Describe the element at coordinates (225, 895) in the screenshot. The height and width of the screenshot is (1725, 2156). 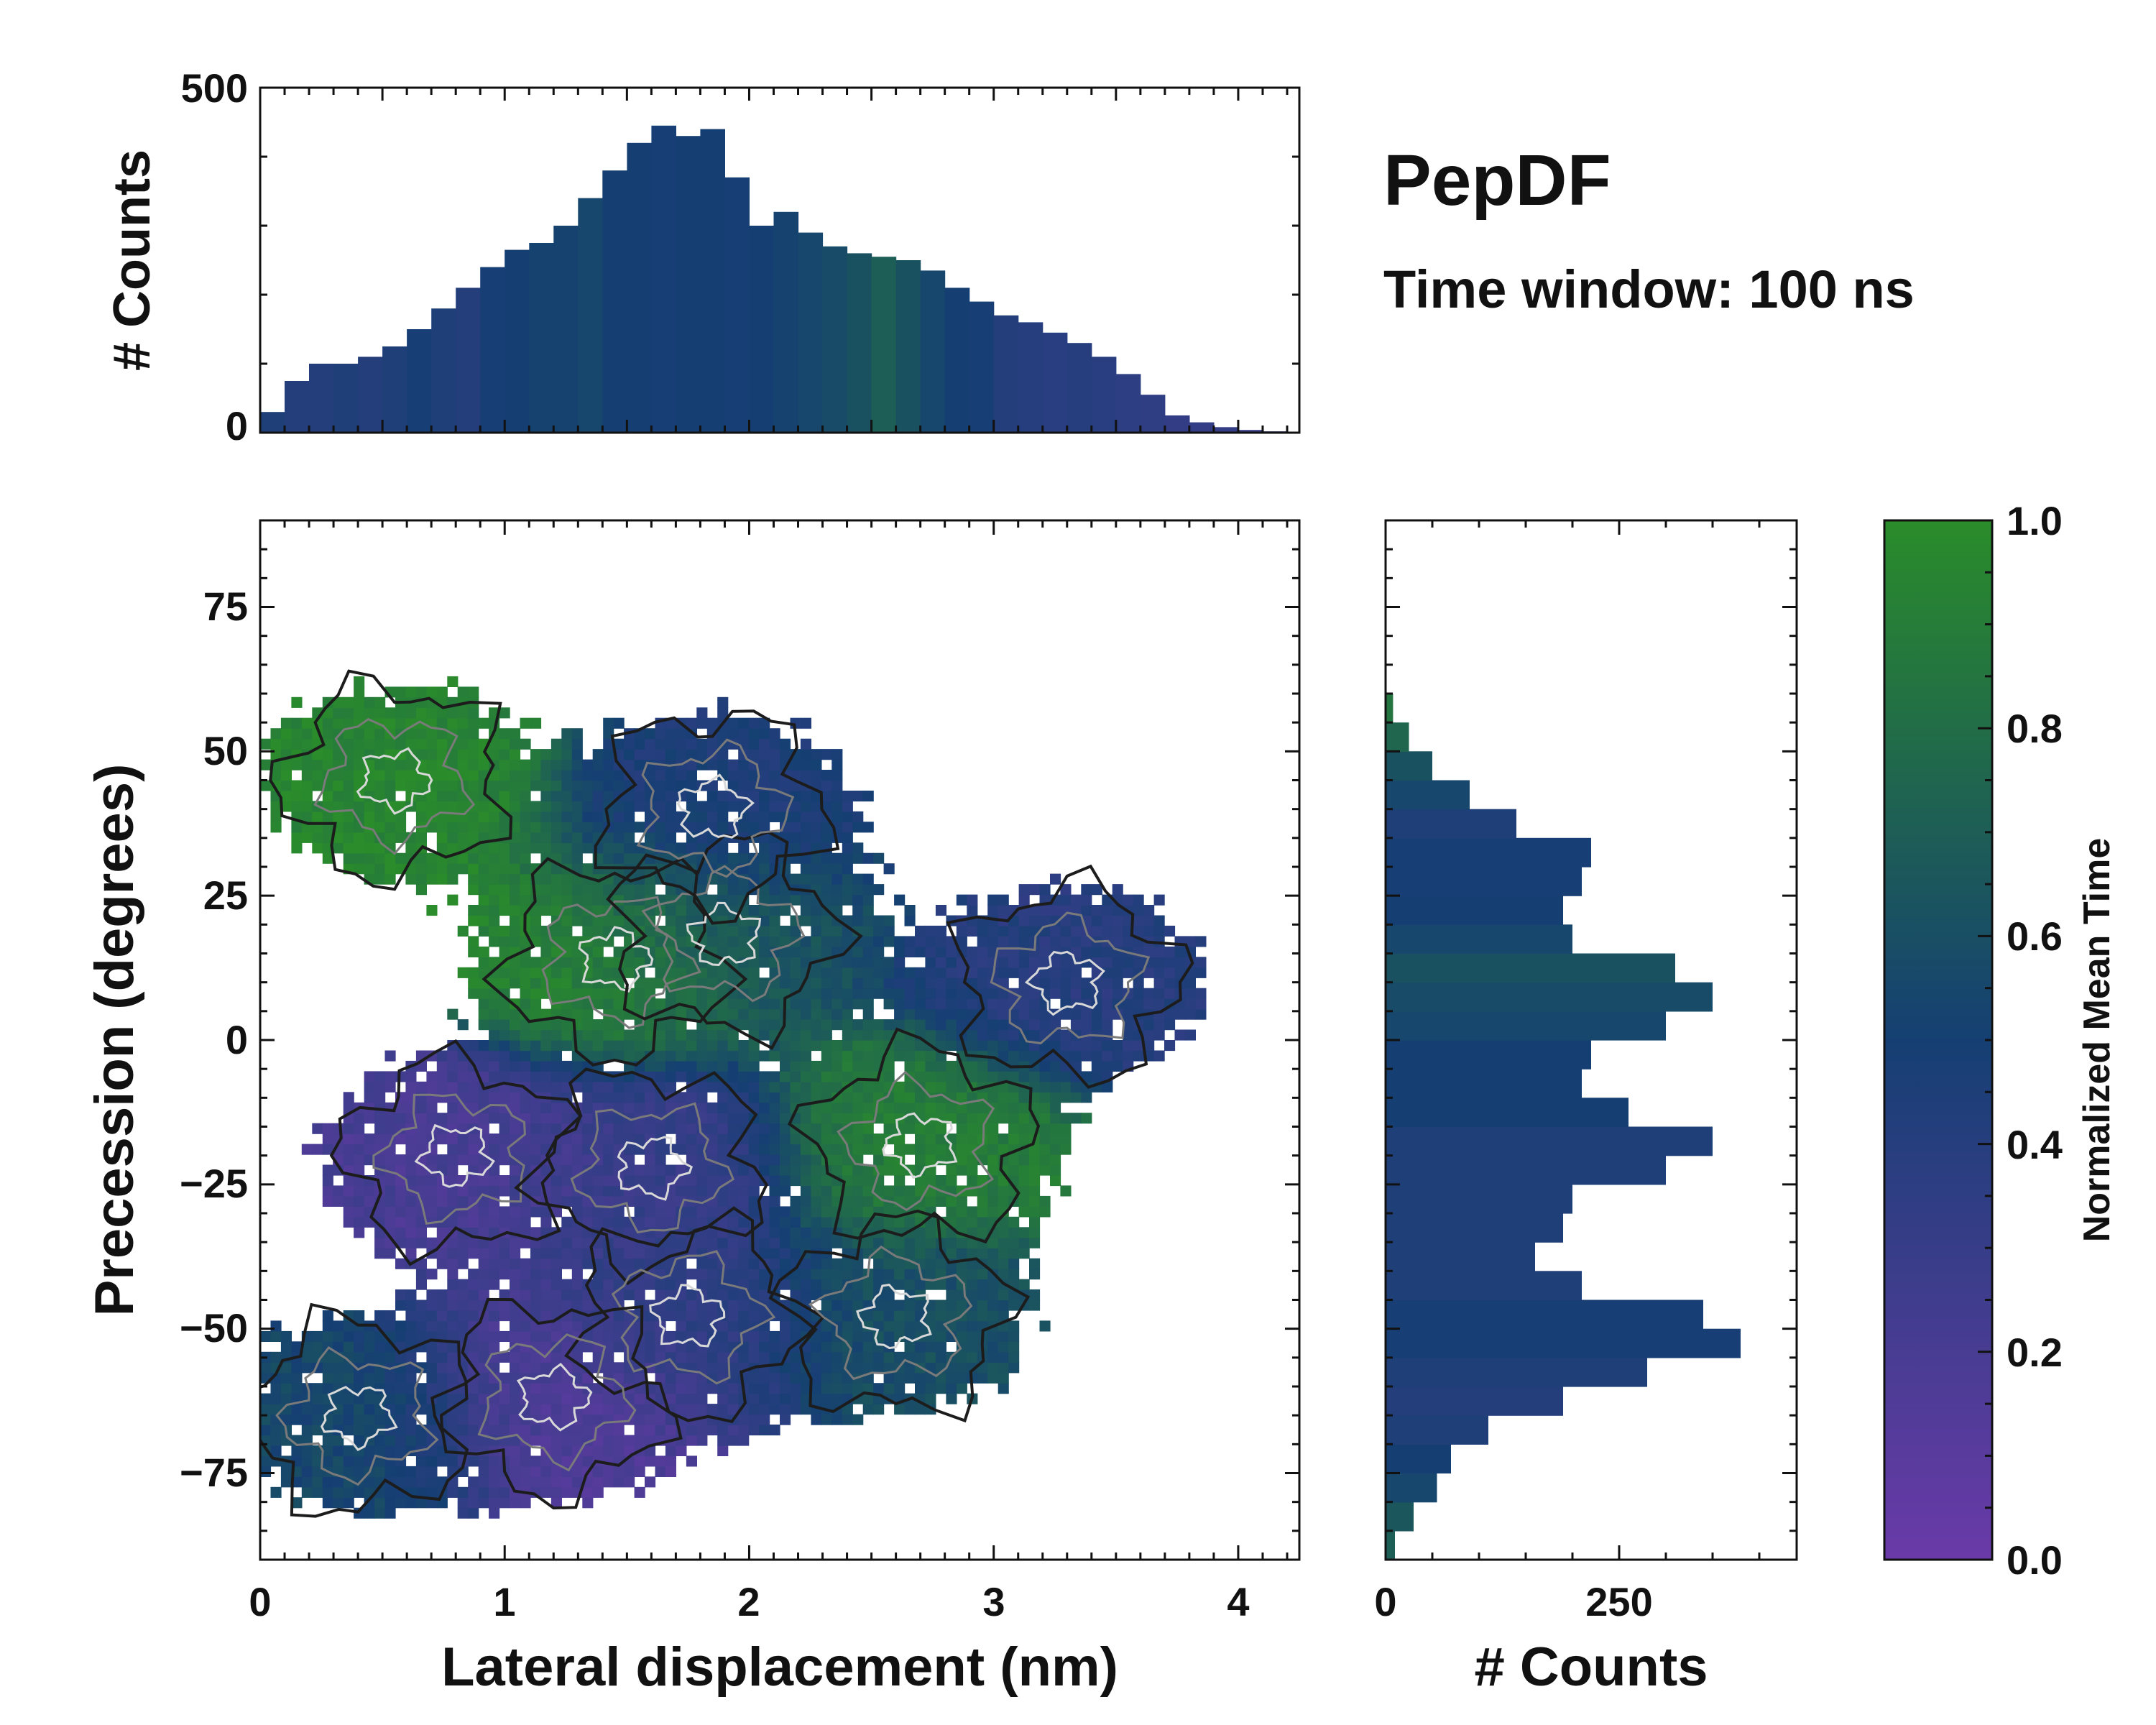
I see `main-ytick-label: 25` at that location.